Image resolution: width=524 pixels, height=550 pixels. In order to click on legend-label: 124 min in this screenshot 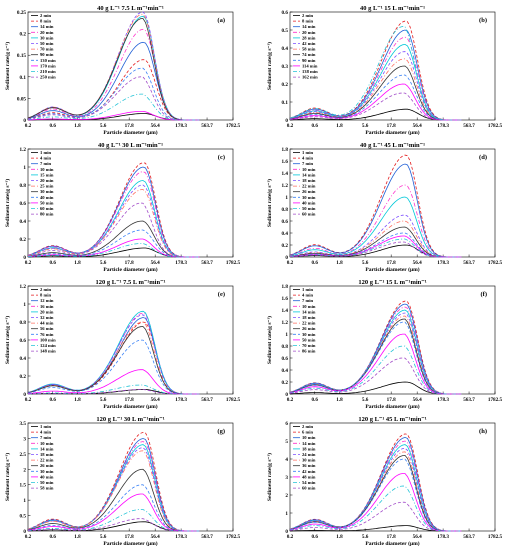, I will do `click(48, 345)`.